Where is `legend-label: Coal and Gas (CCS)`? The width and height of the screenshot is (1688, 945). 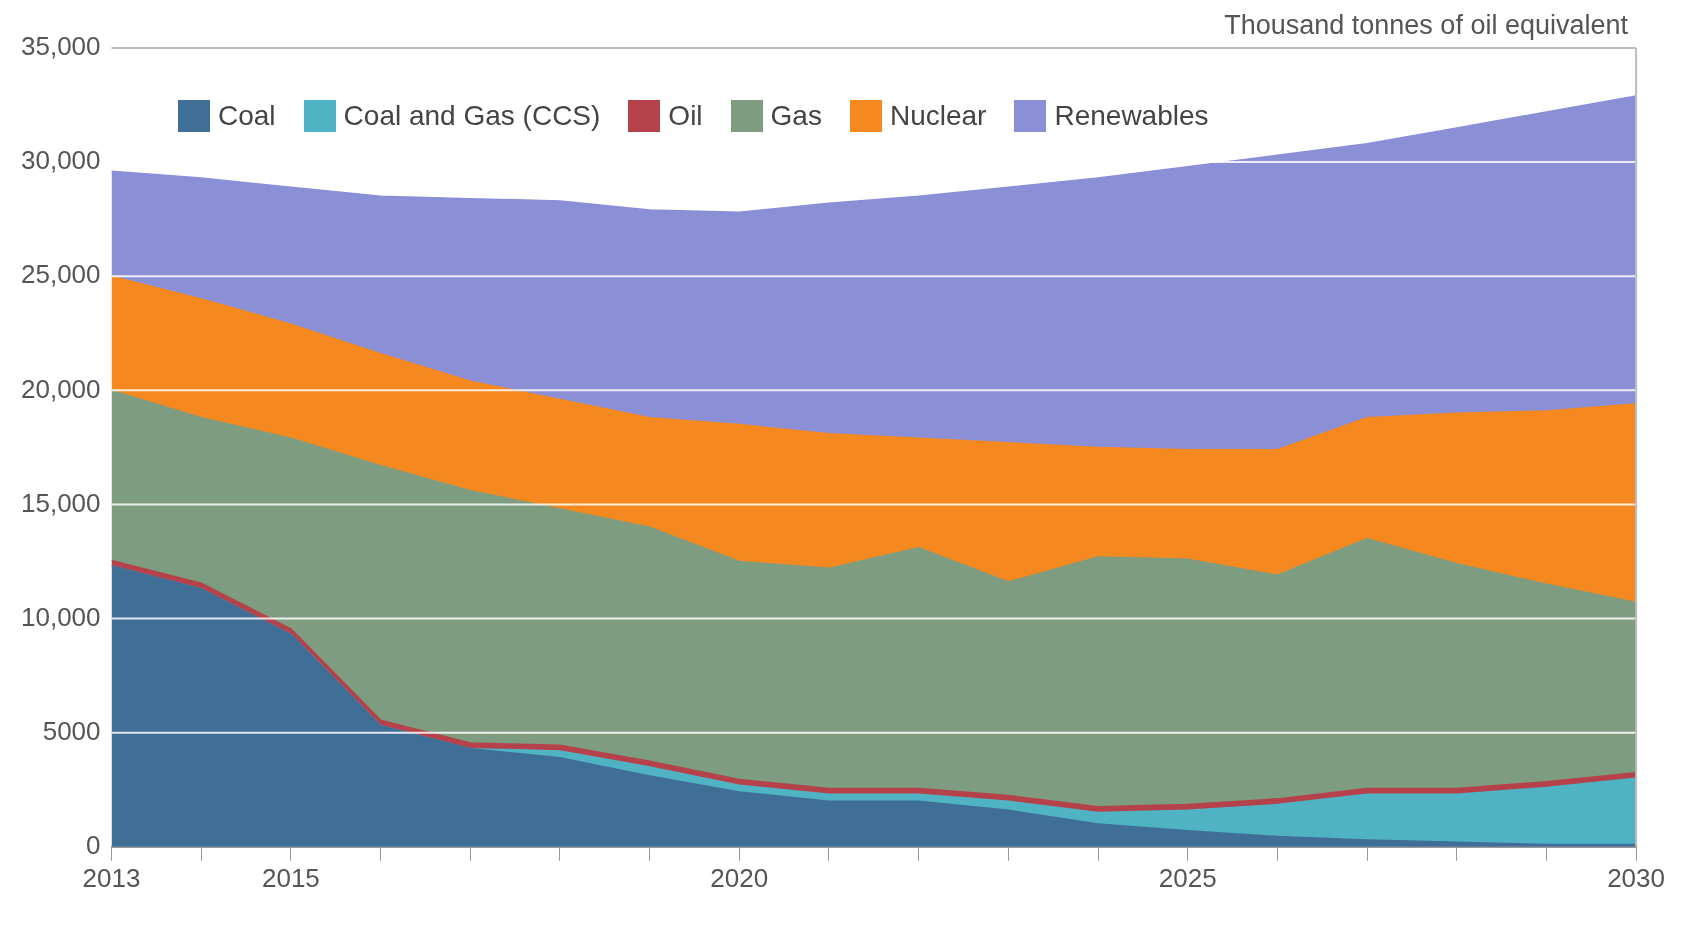 legend-label: Coal and Gas (CCS) is located at coordinates (472, 116).